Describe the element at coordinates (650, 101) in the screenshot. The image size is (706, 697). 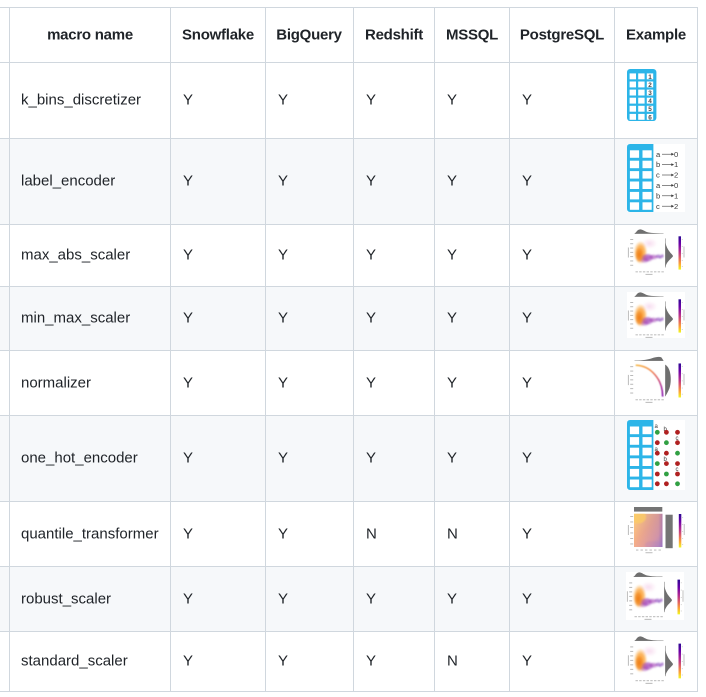
I see `svg-text: 4` at that location.